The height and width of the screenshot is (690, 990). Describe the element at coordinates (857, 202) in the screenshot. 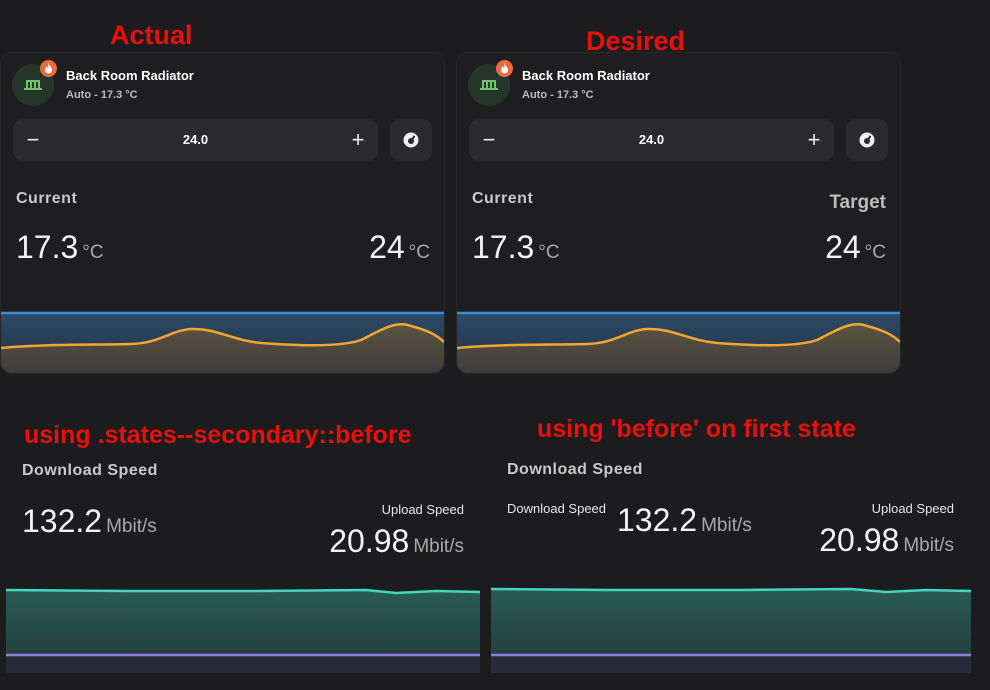

I see `target-label: Target` at that location.